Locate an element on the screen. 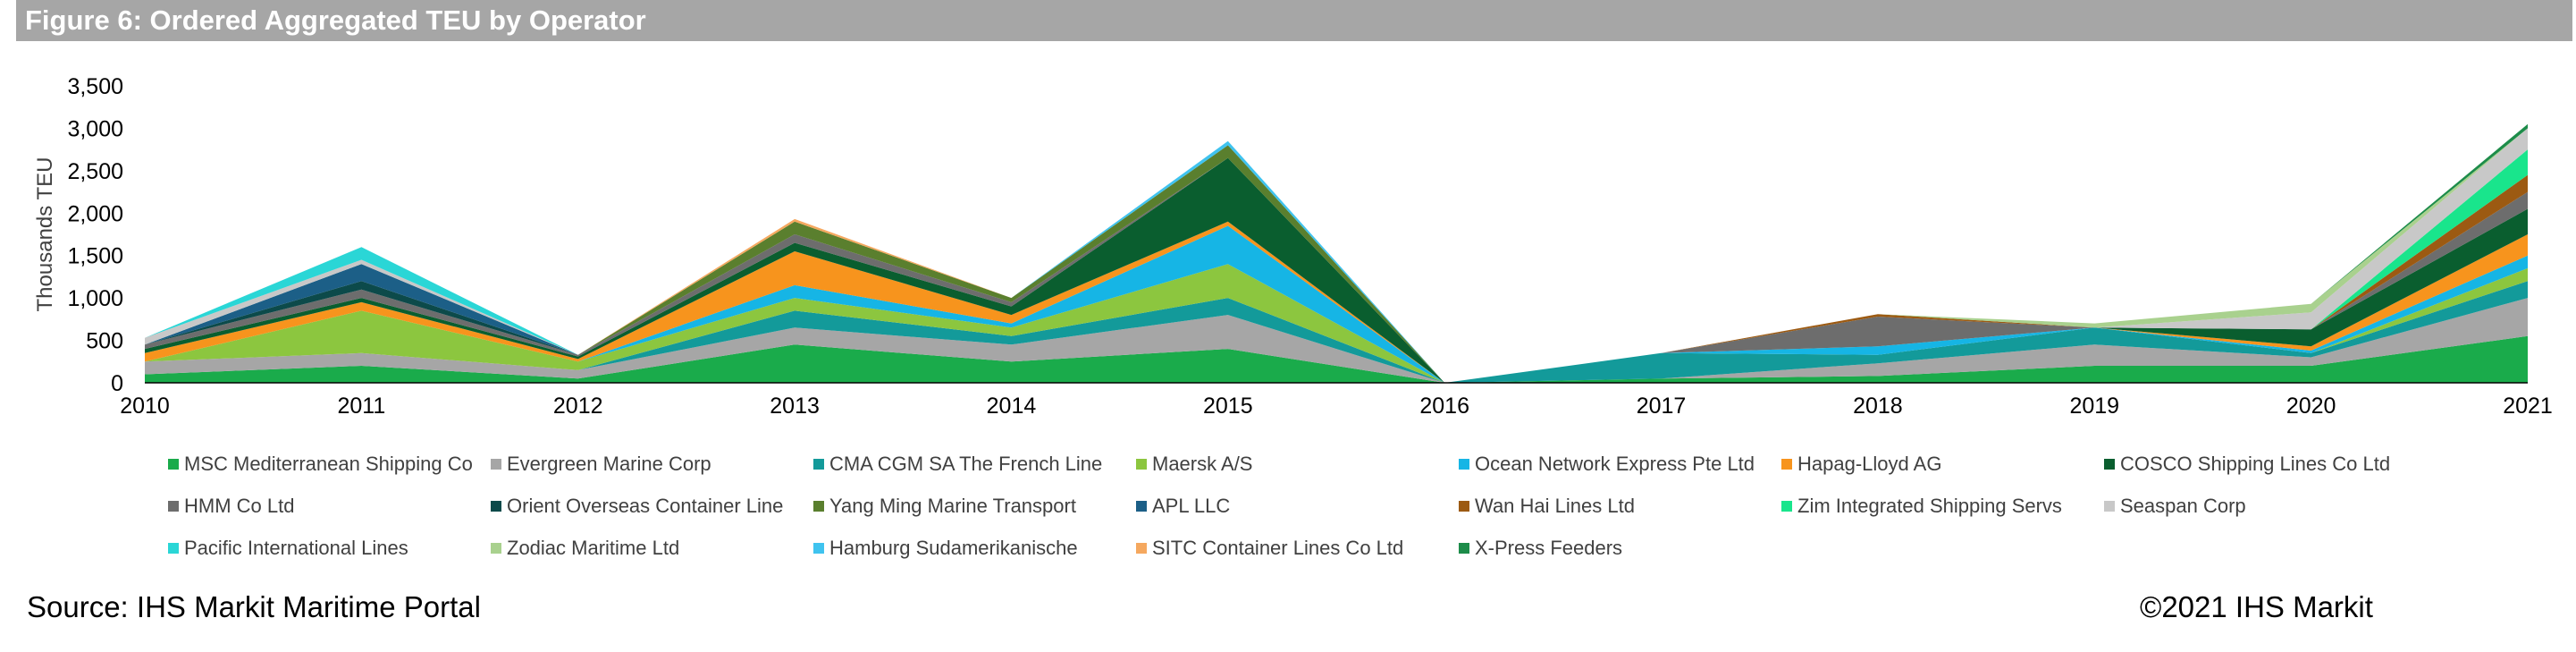 The width and height of the screenshot is (2576, 652). x-tick-label: 2018 is located at coordinates (1878, 407).